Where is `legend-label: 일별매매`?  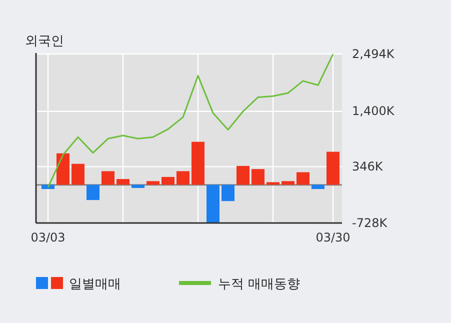
legend-label: 일별매매 is located at coordinates (95, 284).